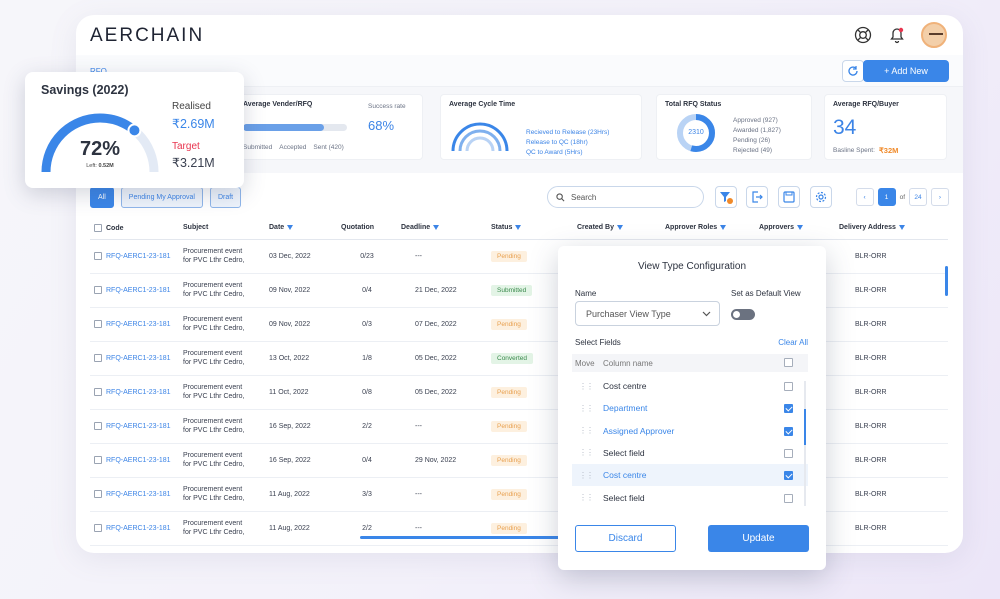 The width and height of the screenshot is (1000, 599). I want to click on default-view-toggle, so click(743, 314).